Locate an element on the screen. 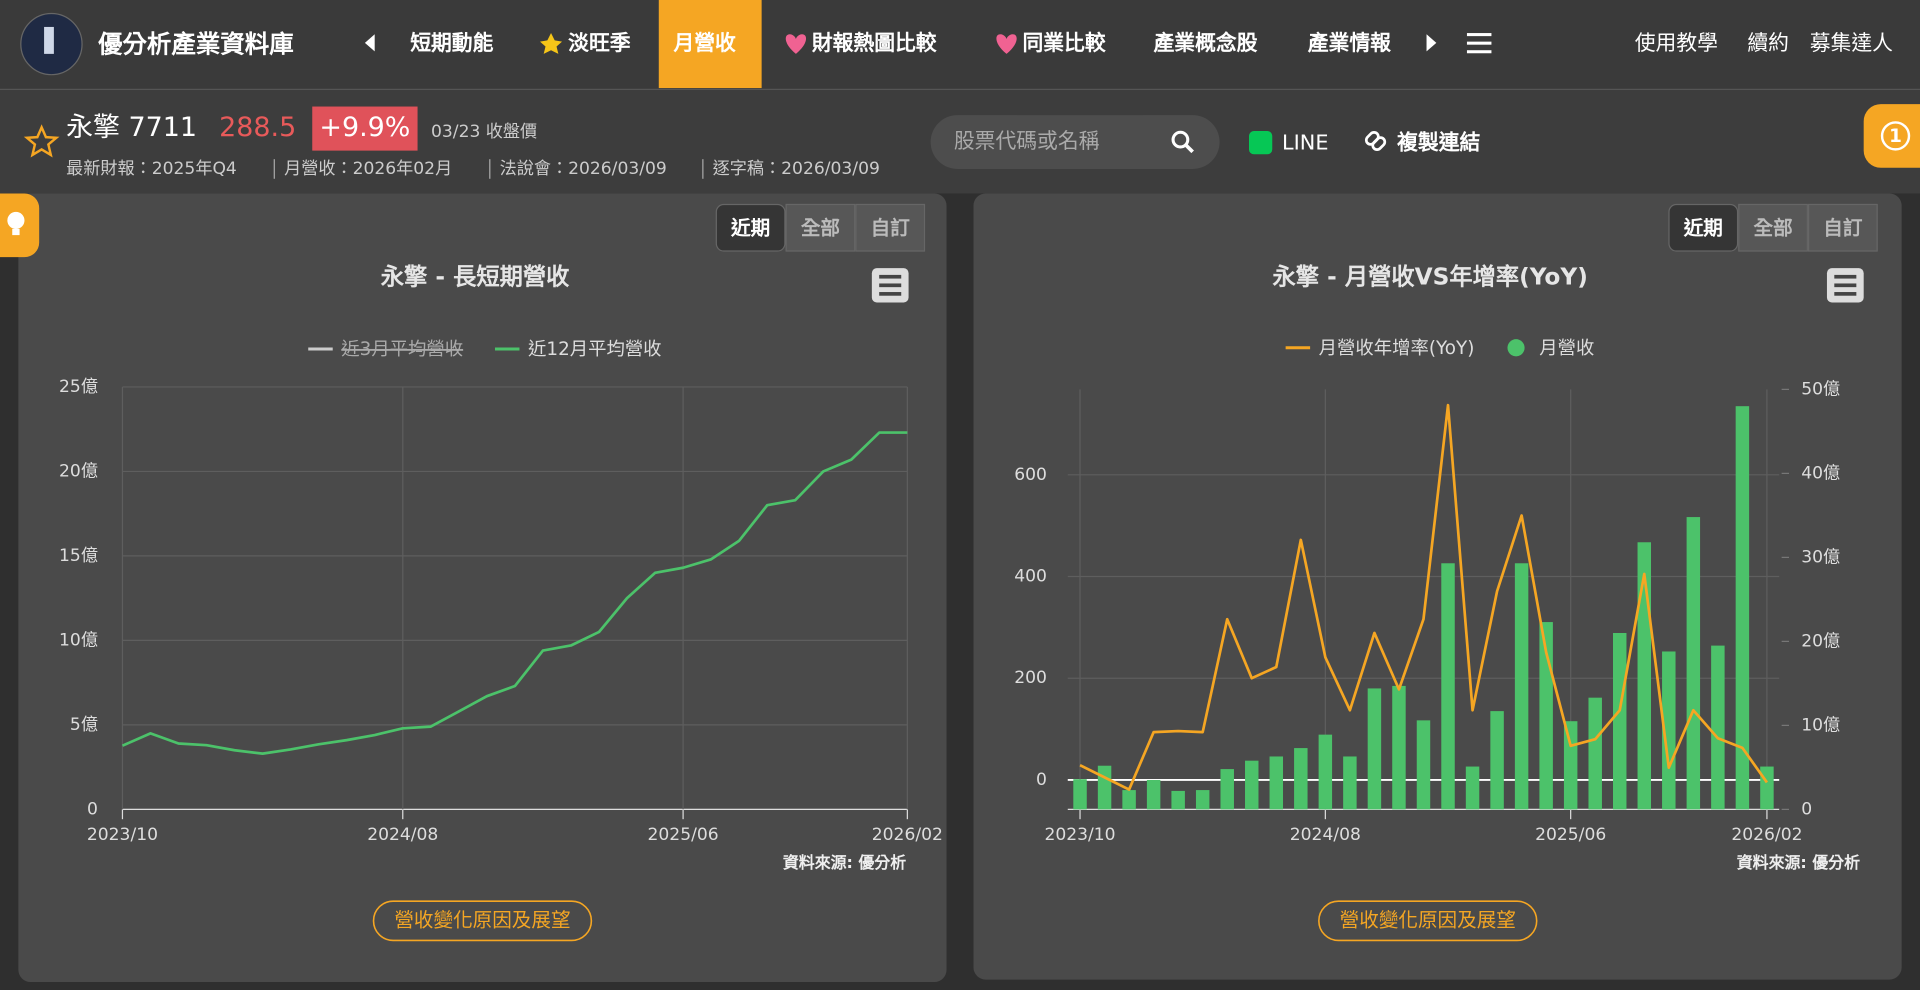  nav-link: 使用教學 is located at coordinates (1676, 43).